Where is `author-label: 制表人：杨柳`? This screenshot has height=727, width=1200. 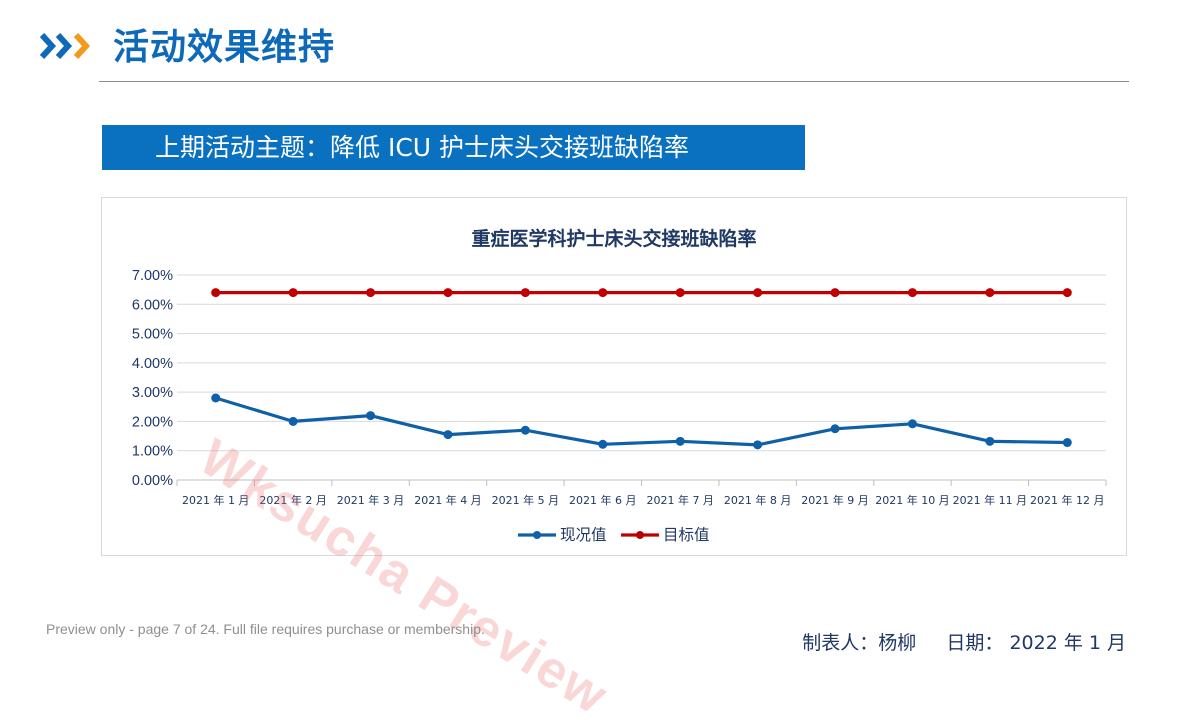 author-label: 制表人：杨柳 is located at coordinates (859, 643).